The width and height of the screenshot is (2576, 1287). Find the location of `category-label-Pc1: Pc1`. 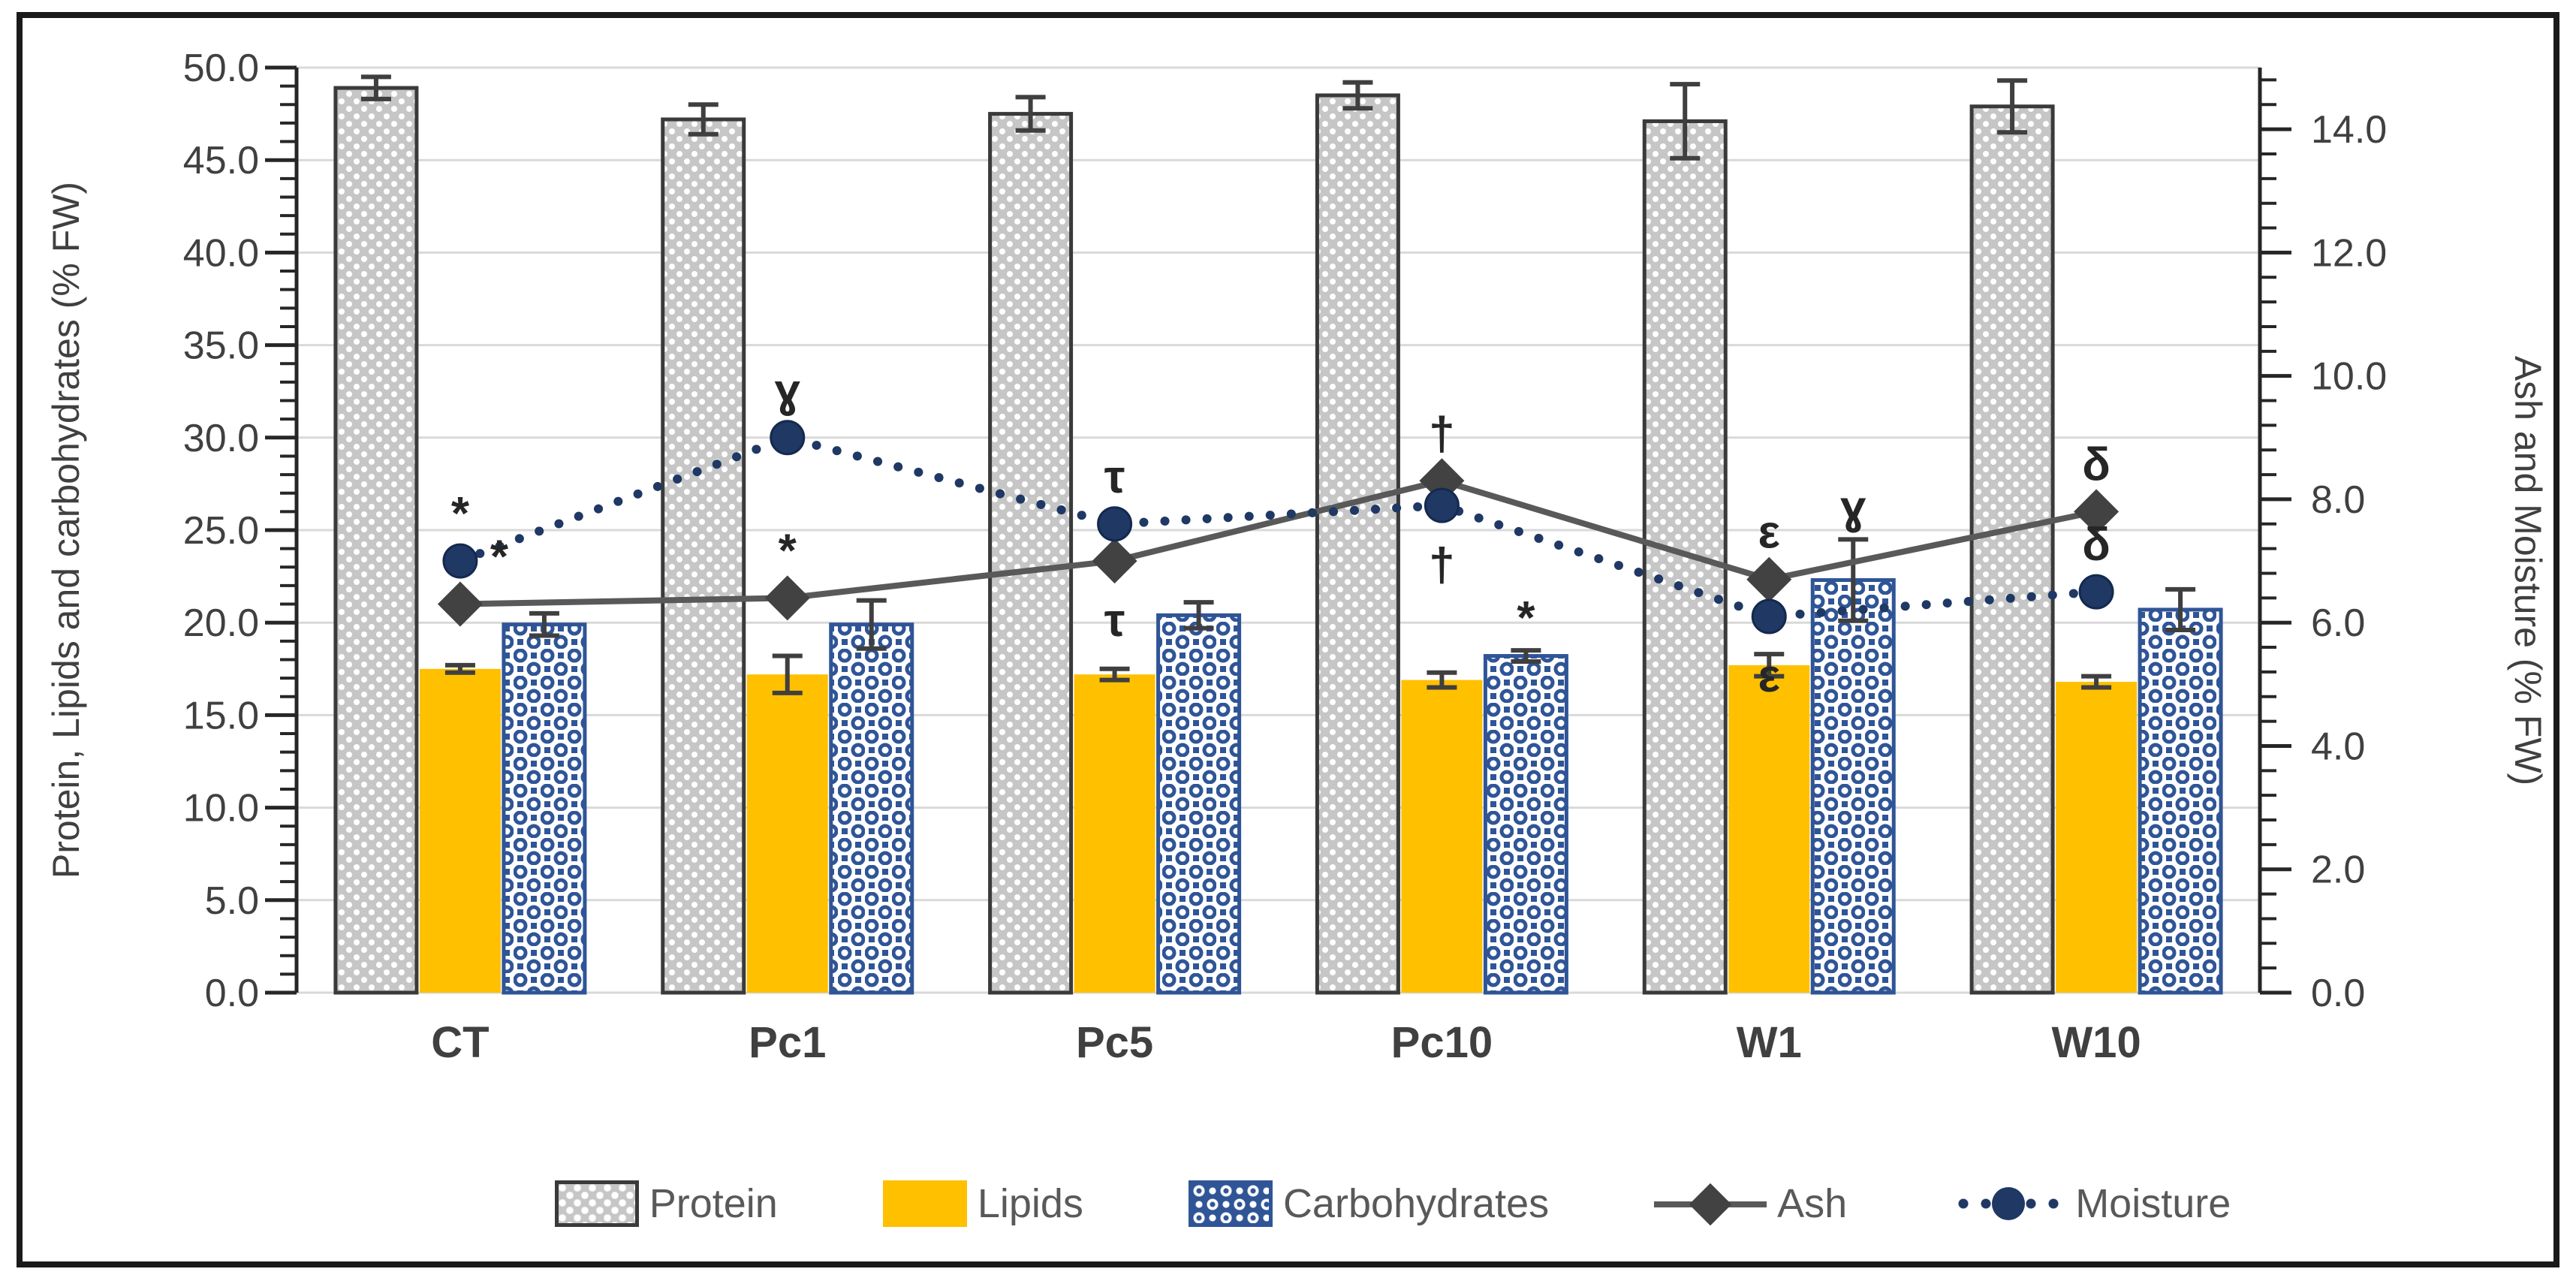

category-label-Pc1: Pc1 is located at coordinates (787, 1042).